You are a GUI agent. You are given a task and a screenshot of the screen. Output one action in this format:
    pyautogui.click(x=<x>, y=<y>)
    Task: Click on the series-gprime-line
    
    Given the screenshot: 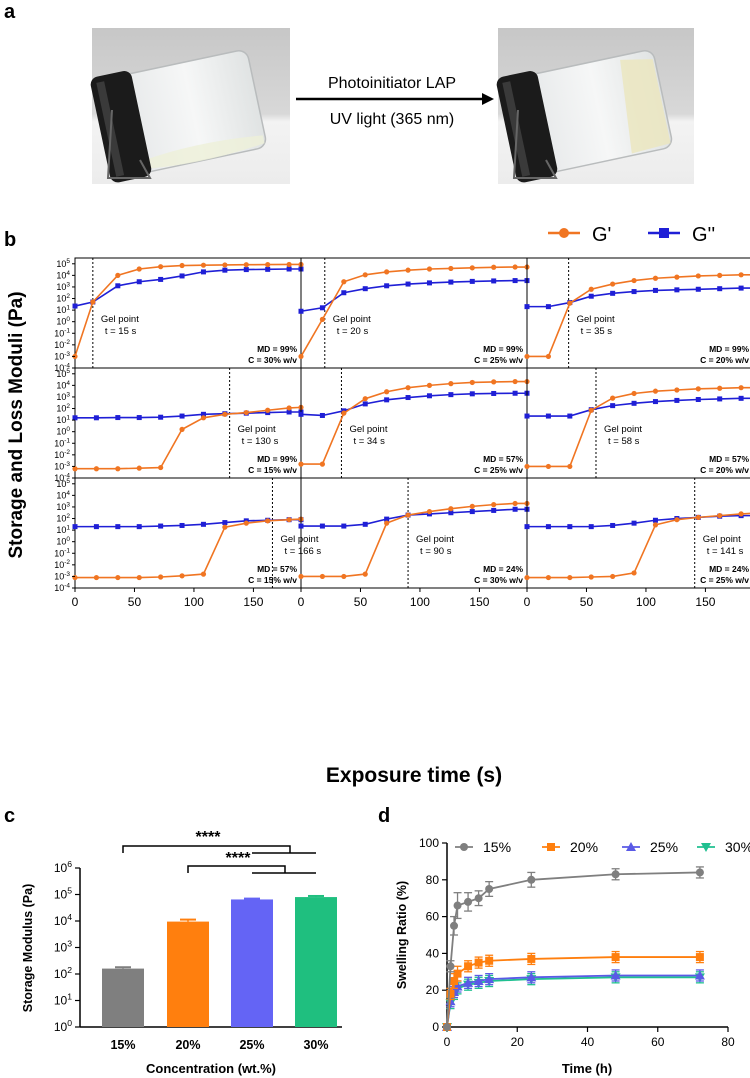 What is the action you would take?
    pyautogui.click(x=413, y=311)
    